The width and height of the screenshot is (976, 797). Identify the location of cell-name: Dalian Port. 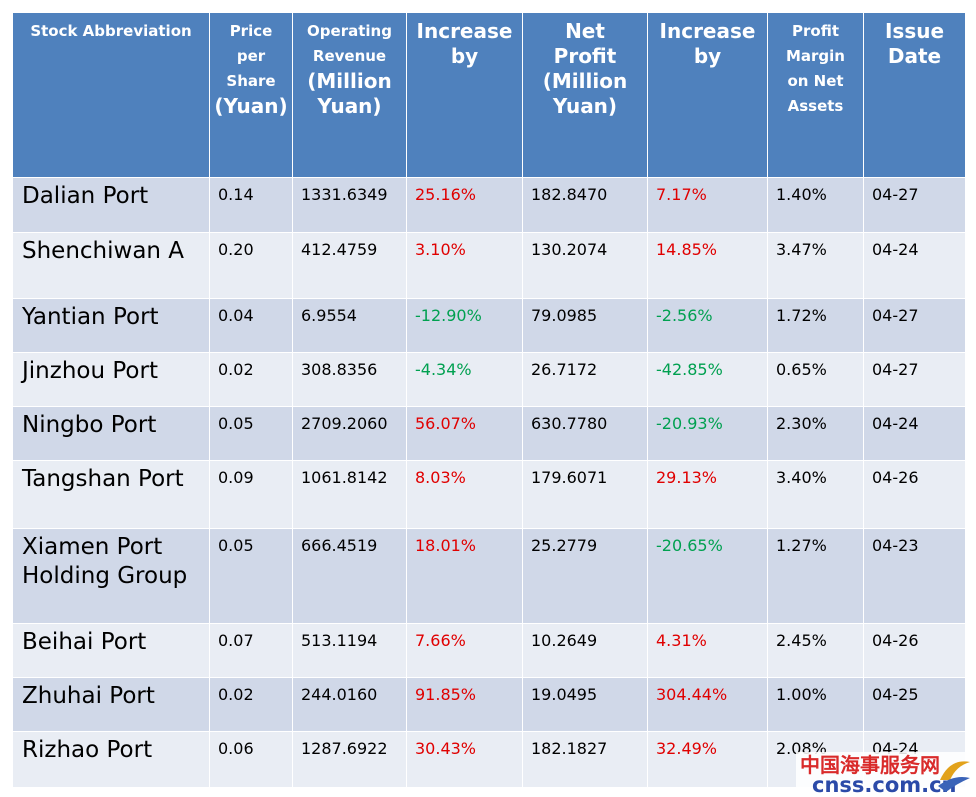
(111, 205).